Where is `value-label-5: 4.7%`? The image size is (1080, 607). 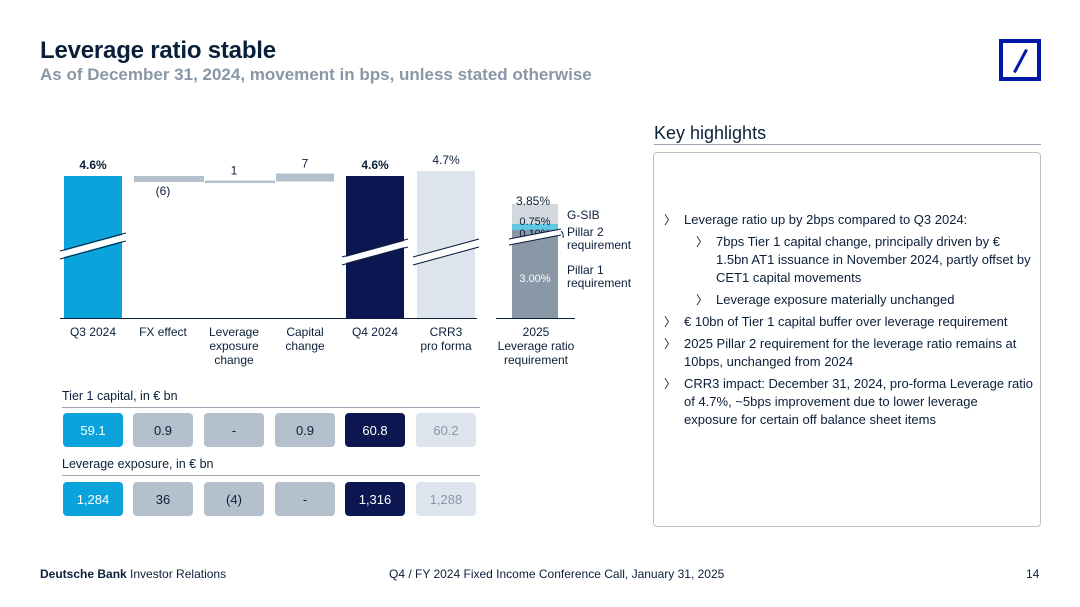 value-label-5: 4.7% is located at coordinates (446, 160).